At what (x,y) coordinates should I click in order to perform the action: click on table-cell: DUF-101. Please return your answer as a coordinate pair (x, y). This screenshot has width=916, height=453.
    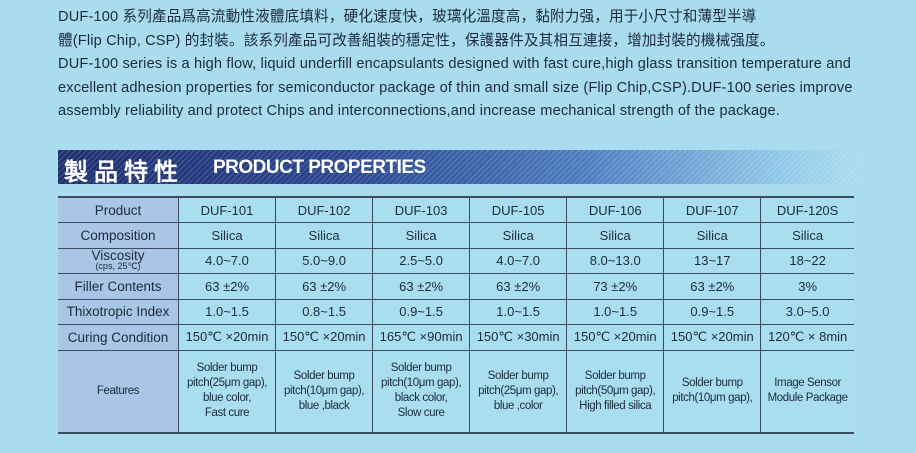
    Looking at the image, I should click on (227, 209).